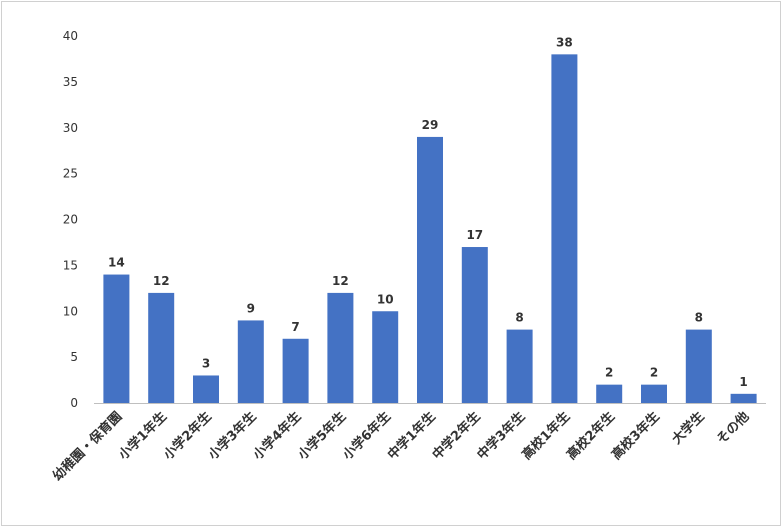 The width and height of the screenshot is (784, 529). I want to click on y-tick-label: 15, so click(70, 265).